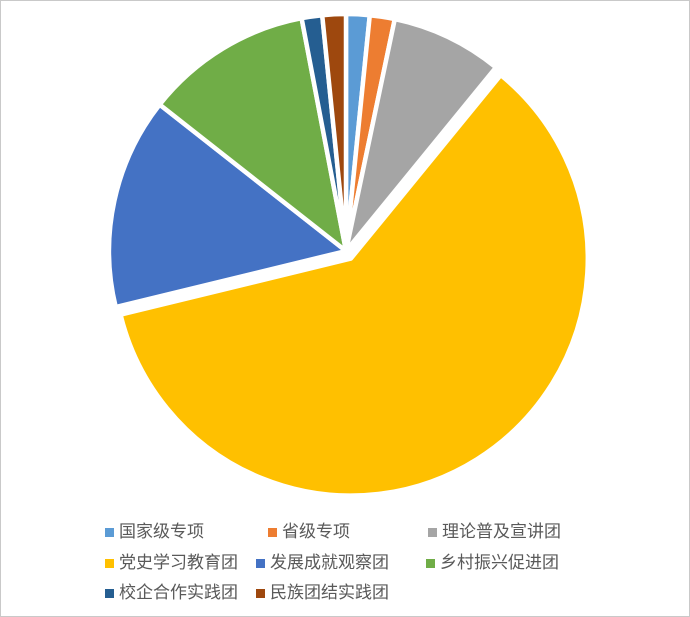  I want to click on legend-item: 发展成就观察团, so click(322, 563).